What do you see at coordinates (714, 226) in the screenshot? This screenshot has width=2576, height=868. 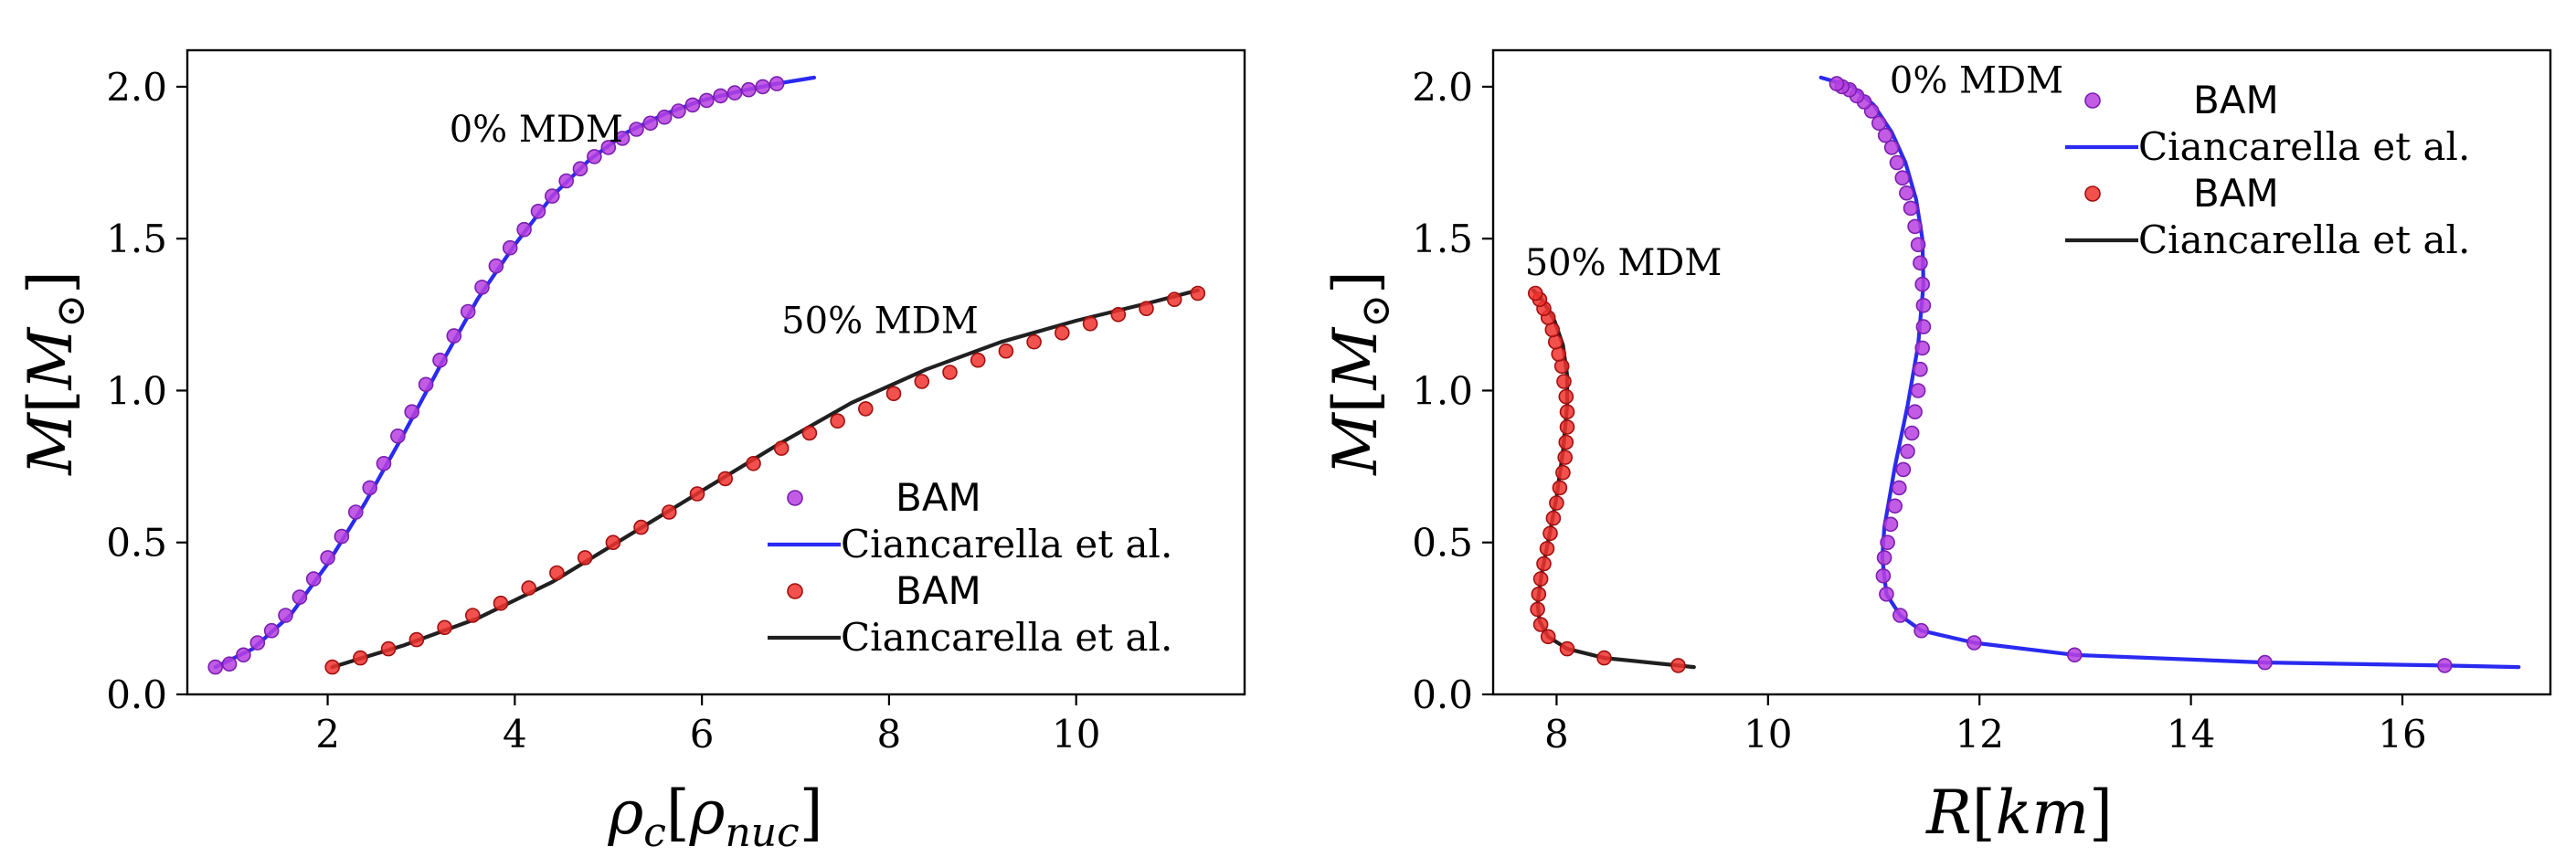 I see `left-annotations: 0% MDM 50% MDM` at bounding box center [714, 226].